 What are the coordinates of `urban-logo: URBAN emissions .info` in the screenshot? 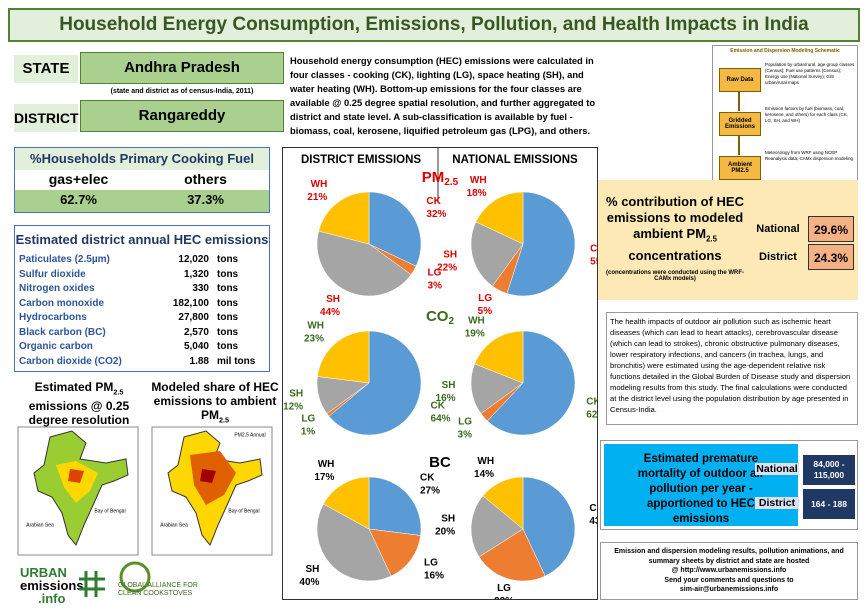 It's located at (52, 585).